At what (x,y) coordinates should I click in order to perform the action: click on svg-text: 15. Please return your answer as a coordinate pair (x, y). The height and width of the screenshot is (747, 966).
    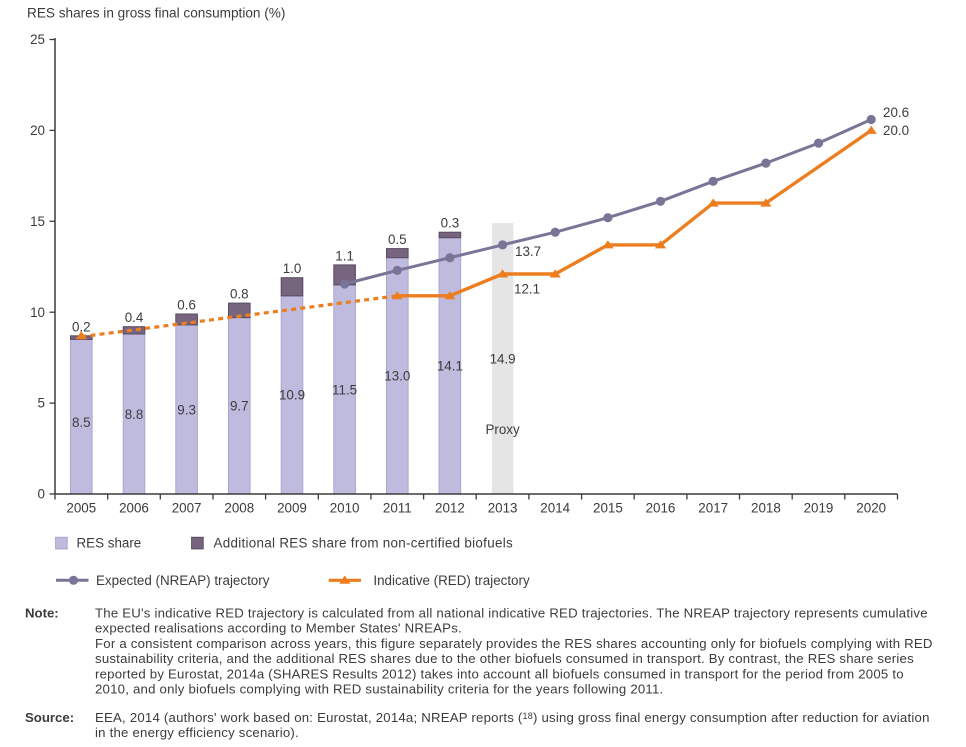
    Looking at the image, I should click on (37, 221).